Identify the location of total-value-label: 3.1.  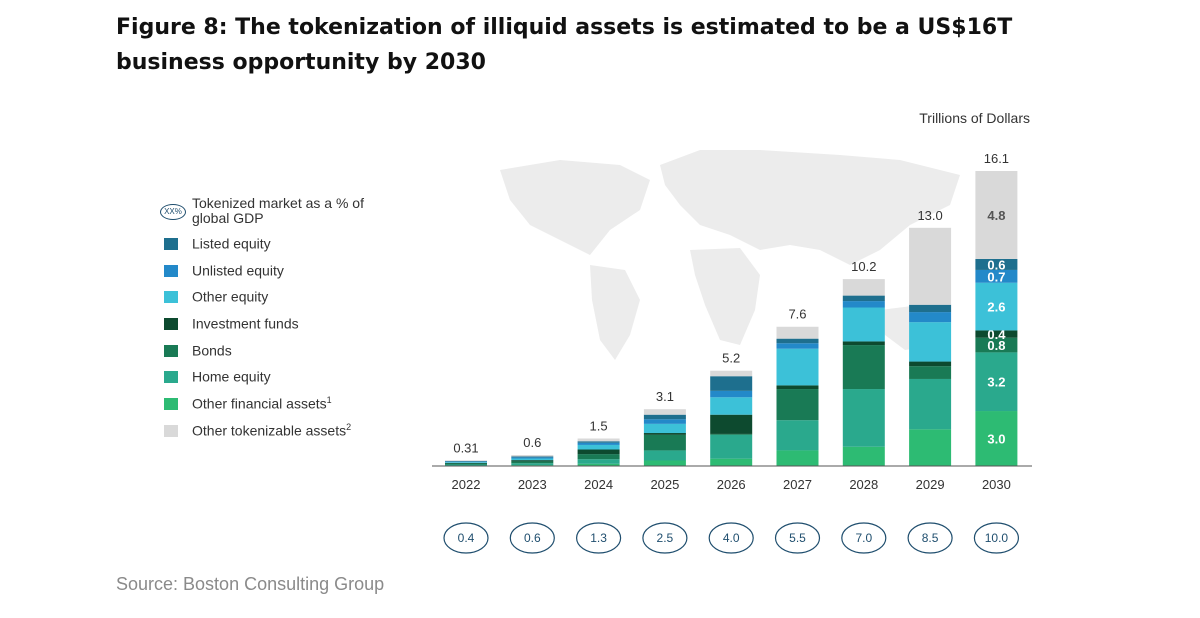
(665, 396).